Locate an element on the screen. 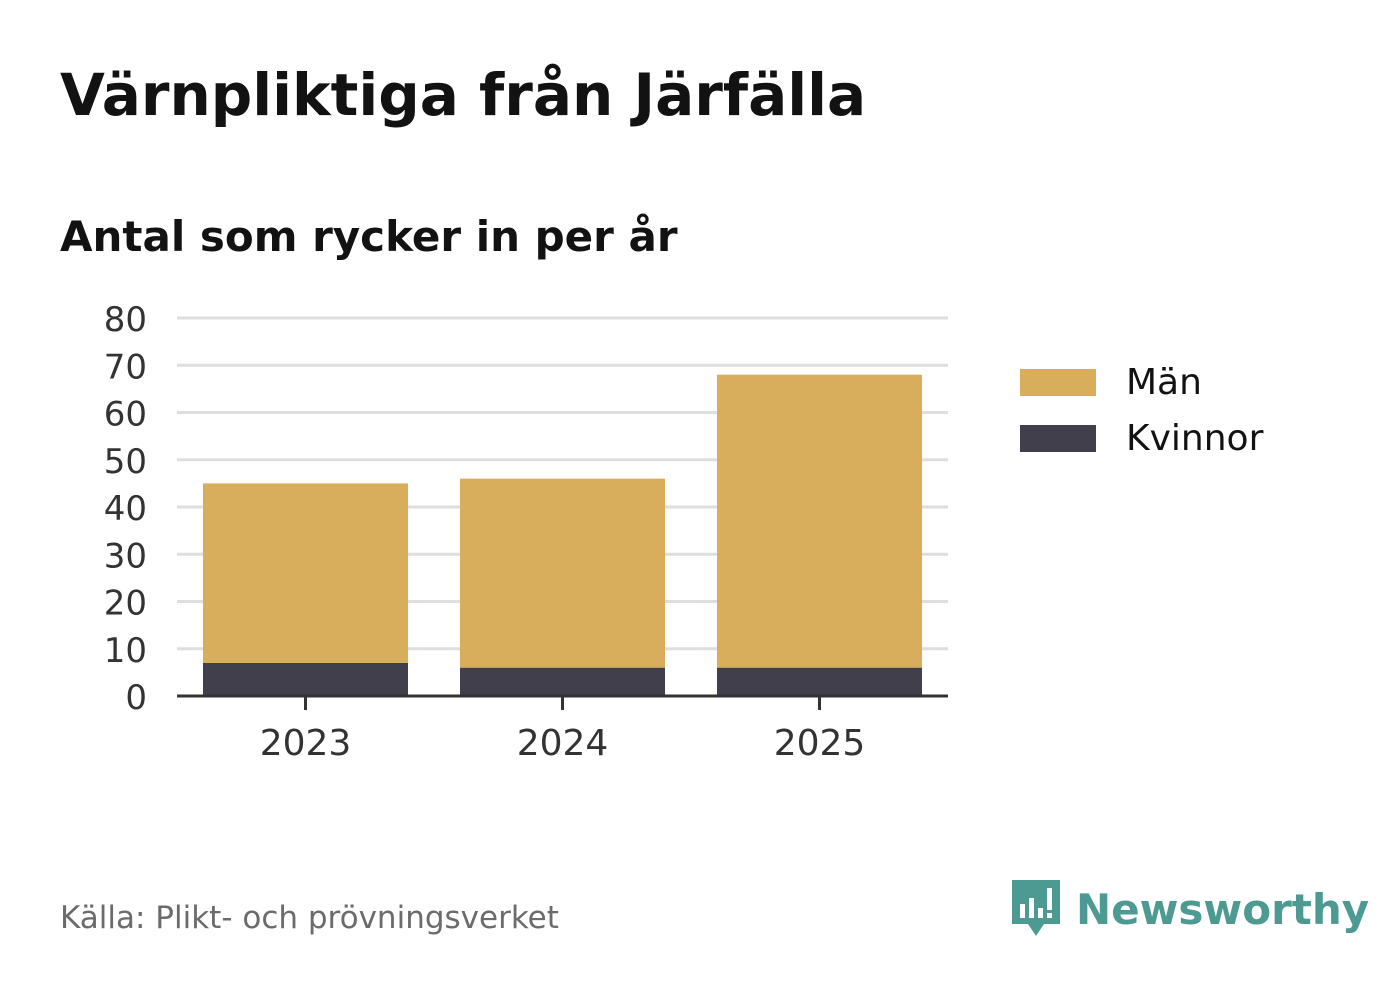  x-tick-label: 2025 is located at coordinates (820, 743).